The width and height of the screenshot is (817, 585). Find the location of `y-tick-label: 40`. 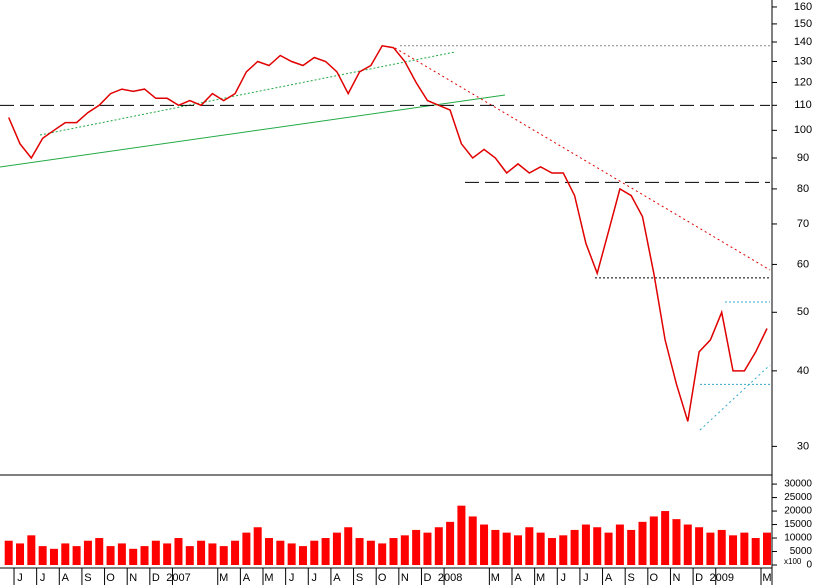

y-tick-label: 40 is located at coordinates (803, 371).